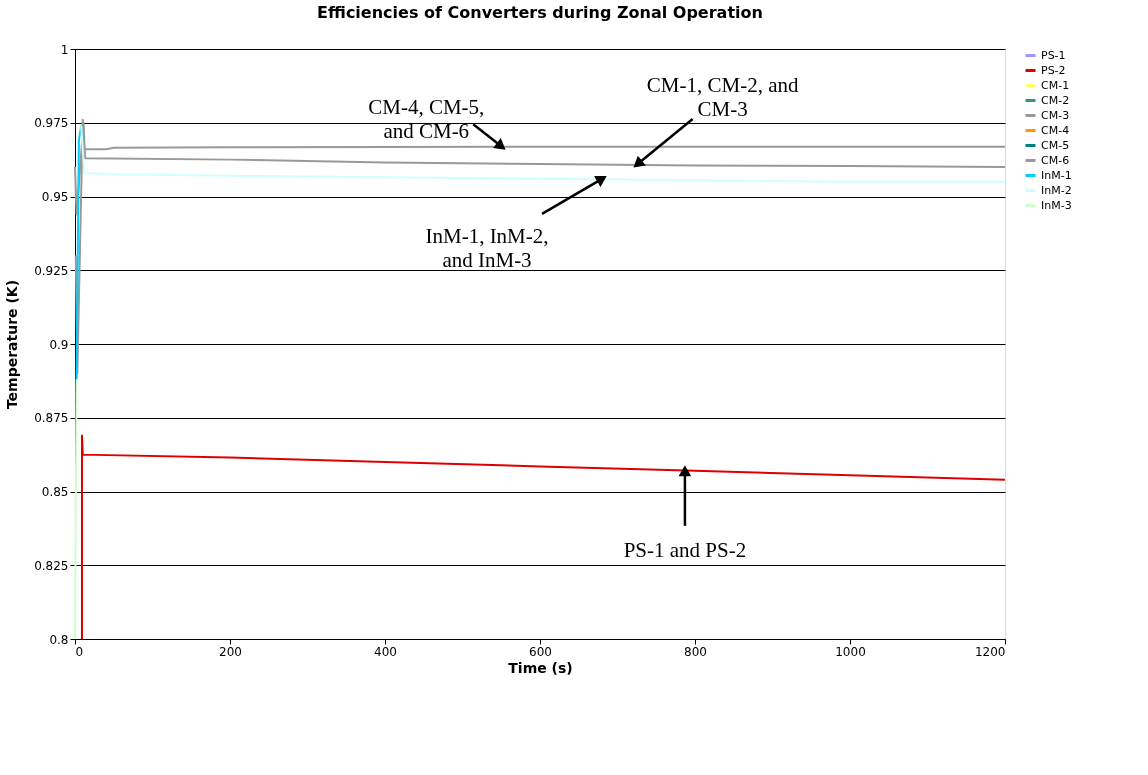 The width and height of the screenshot is (1148, 775). What do you see at coordinates (1053, 55) in the screenshot?
I see `legend-label: PS-1` at bounding box center [1053, 55].